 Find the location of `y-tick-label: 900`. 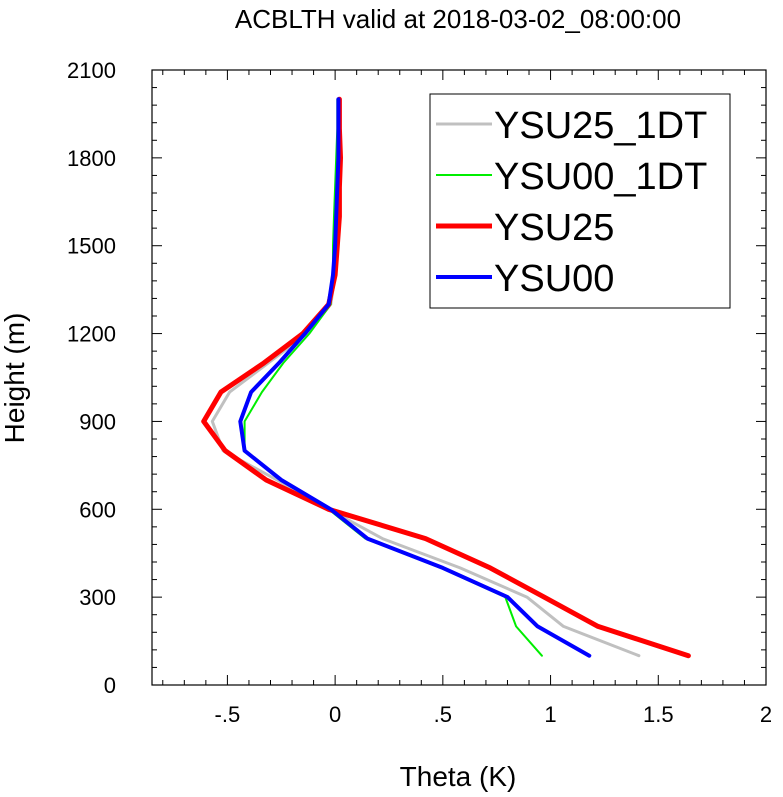

y-tick-label: 900 is located at coordinates (97, 421).